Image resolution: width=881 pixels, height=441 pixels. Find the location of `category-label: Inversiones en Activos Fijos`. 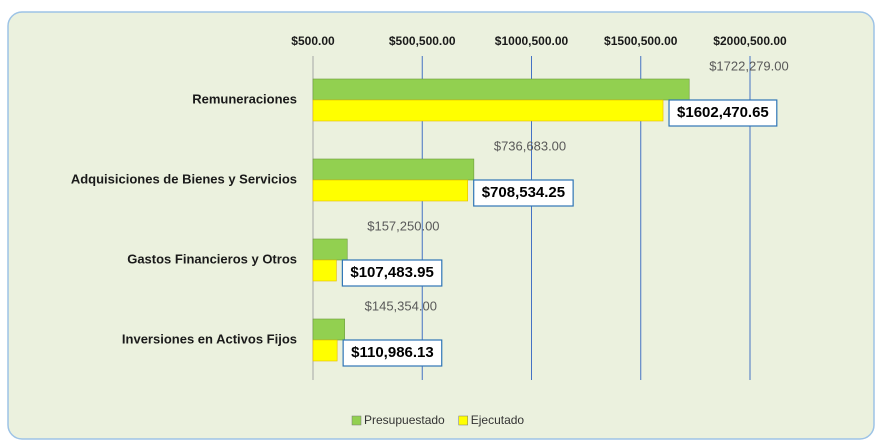

category-label: Inversiones en Activos Fijos is located at coordinates (209, 338).